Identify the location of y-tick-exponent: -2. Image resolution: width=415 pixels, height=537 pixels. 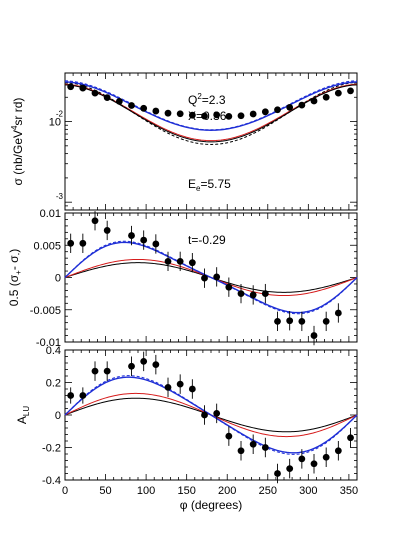
(60, 114).